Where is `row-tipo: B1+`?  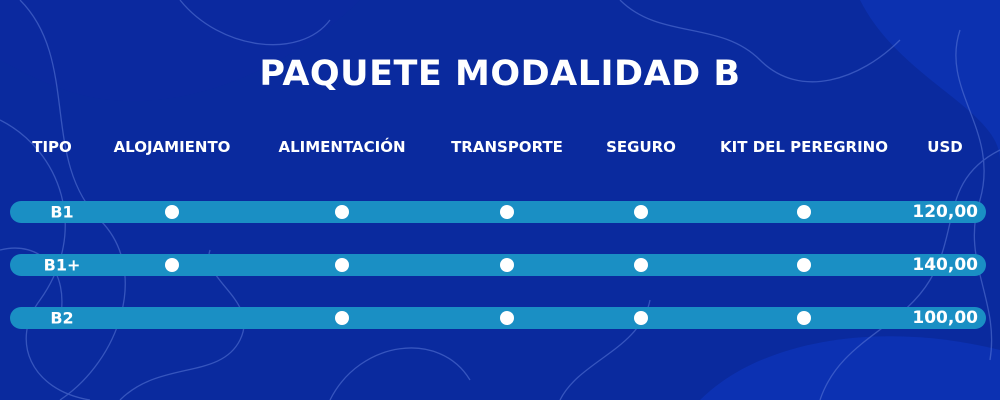
row-tipo: B1+ is located at coordinates (62, 265).